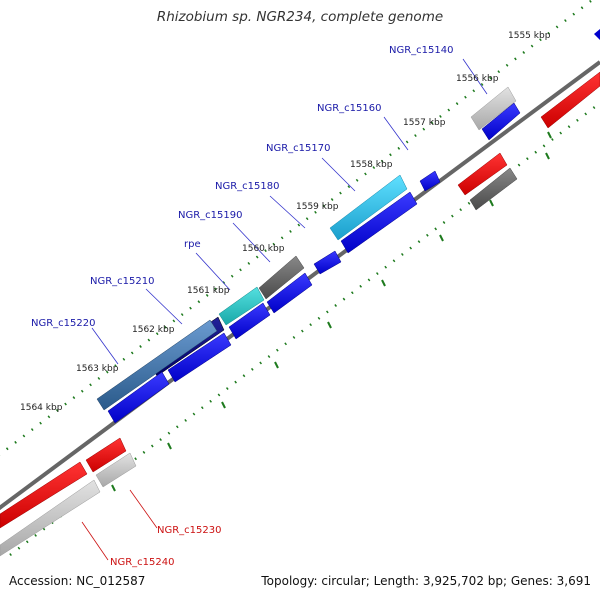 The width and height of the screenshot is (600, 600). I want to click on gene-arrow-NGR_c15220, so click(157, 365).